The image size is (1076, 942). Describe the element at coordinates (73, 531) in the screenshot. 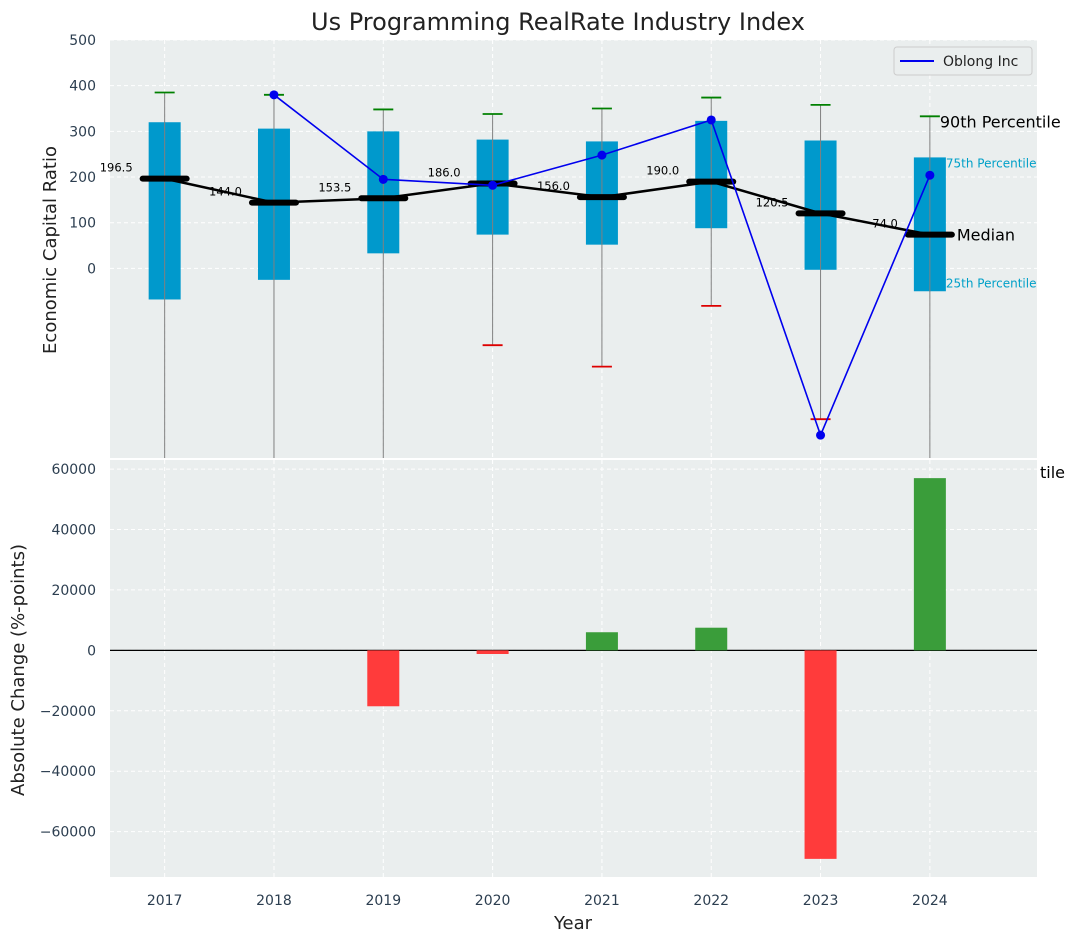

I see `bottom-y-tick-label: 40000` at that location.